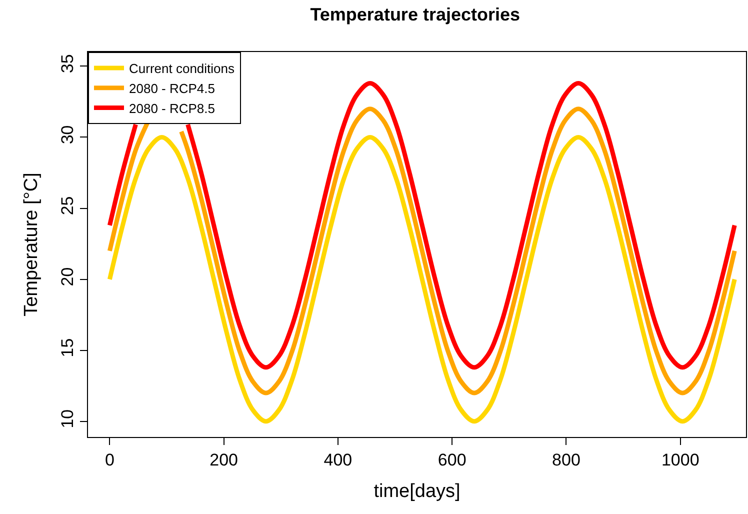 Image resolution: width=748 pixels, height=514 pixels. What do you see at coordinates (182, 68) in the screenshot?
I see `legend-label: Current conditions` at bounding box center [182, 68].